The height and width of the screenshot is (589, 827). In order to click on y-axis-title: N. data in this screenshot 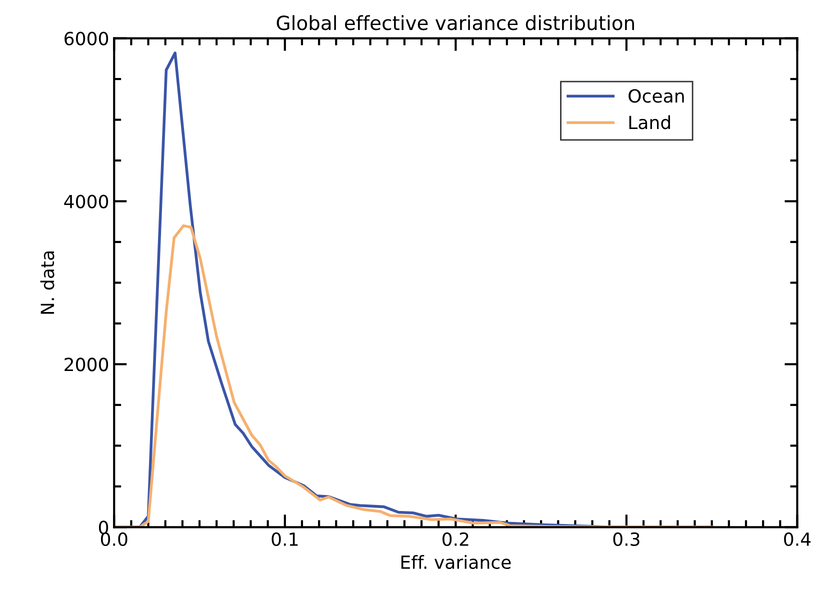, I will do `click(47, 283)`.